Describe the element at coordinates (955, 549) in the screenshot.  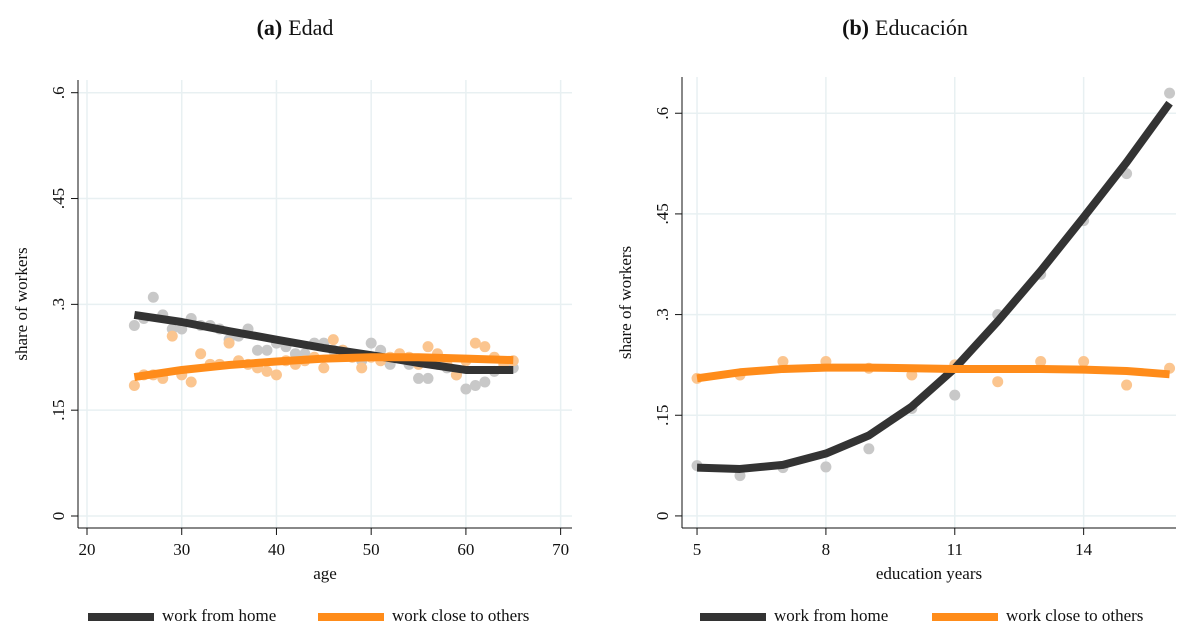
I see `x-tick-label: 11` at that location.